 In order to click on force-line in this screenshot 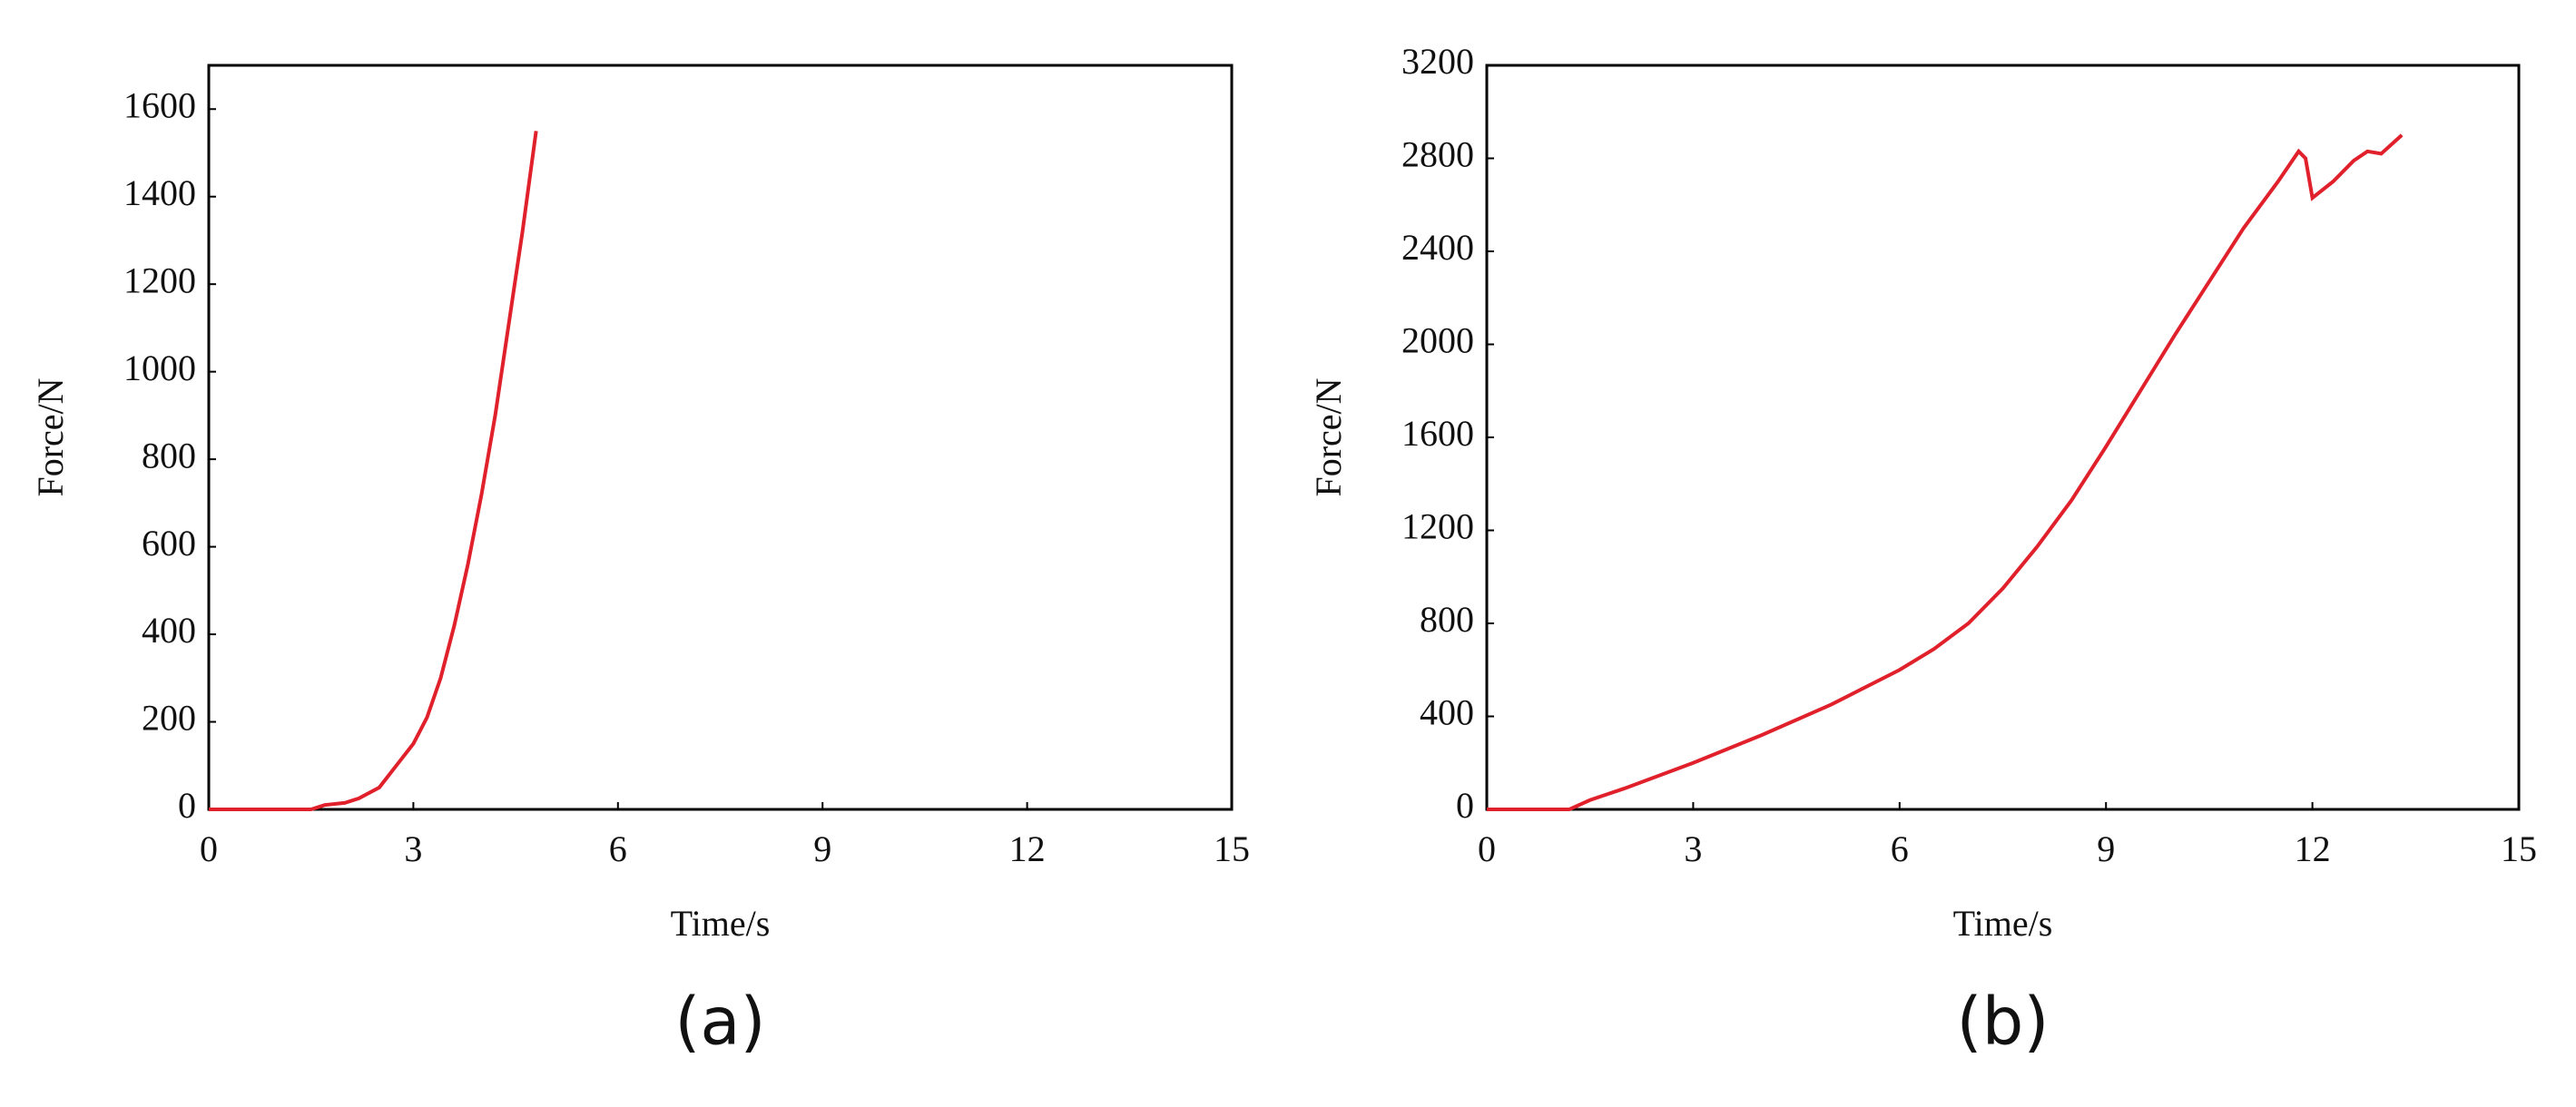, I will do `click(373, 471)`.